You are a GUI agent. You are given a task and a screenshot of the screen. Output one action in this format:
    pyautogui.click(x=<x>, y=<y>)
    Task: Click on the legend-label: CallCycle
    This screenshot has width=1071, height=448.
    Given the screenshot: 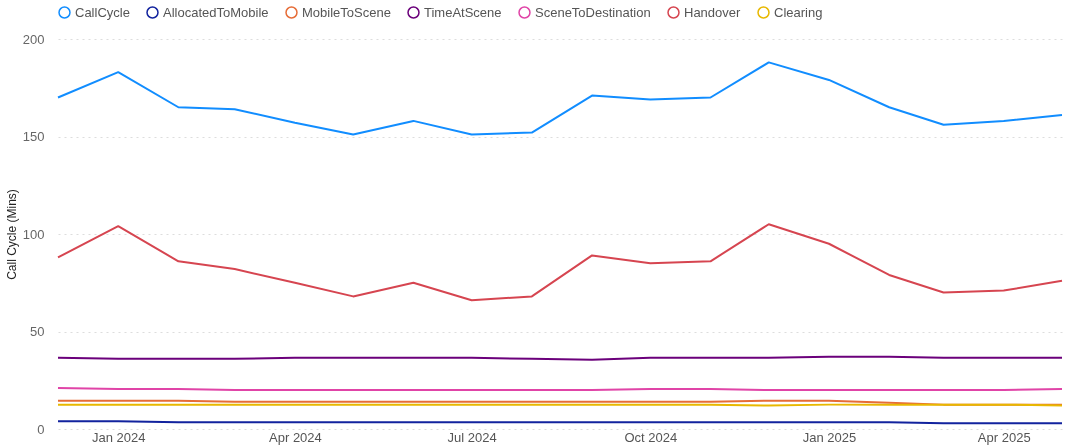 What is the action you would take?
    pyautogui.click(x=102, y=12)
    